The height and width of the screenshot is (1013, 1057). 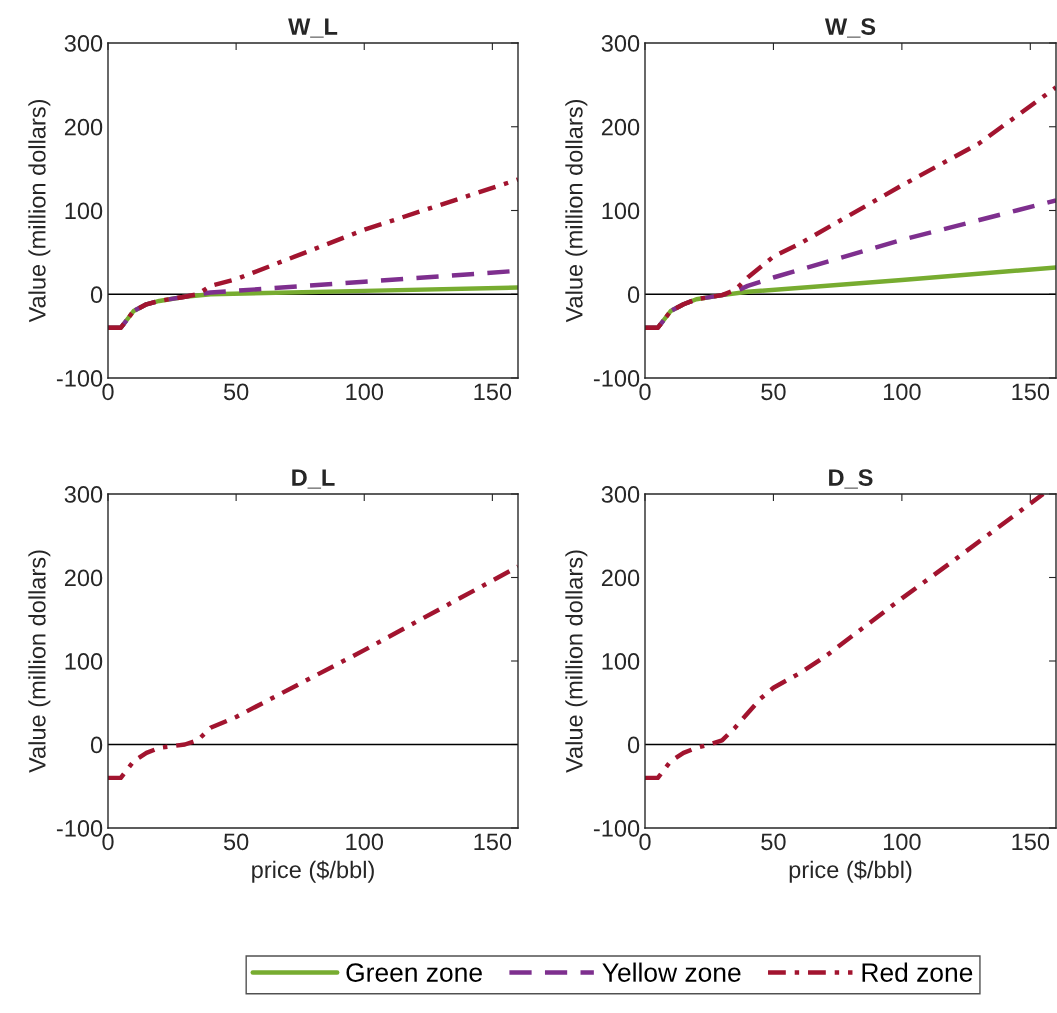 I want to click on chart-title: D_L, so click(x=313, y=479).